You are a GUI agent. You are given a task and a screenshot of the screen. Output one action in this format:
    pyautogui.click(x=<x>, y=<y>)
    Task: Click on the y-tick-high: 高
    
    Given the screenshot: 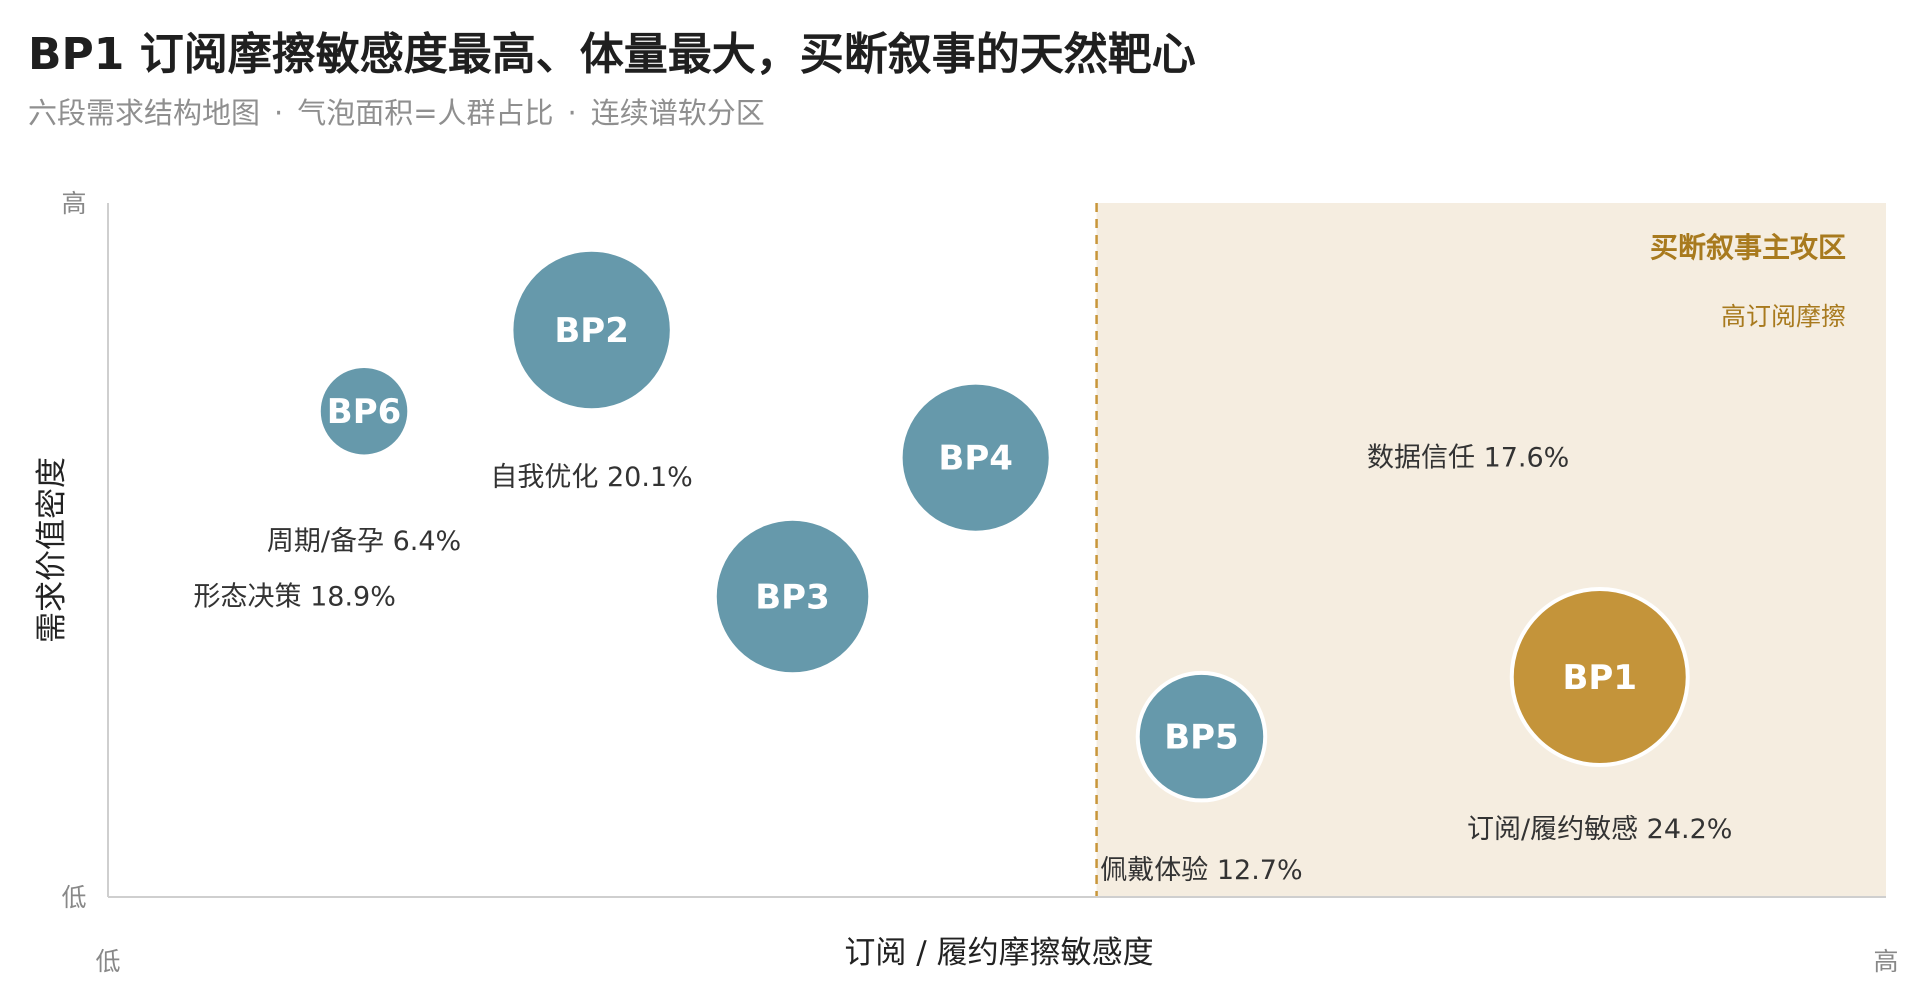 What is the action you would take?
    pyautogui.click(x=73, y=203)
    